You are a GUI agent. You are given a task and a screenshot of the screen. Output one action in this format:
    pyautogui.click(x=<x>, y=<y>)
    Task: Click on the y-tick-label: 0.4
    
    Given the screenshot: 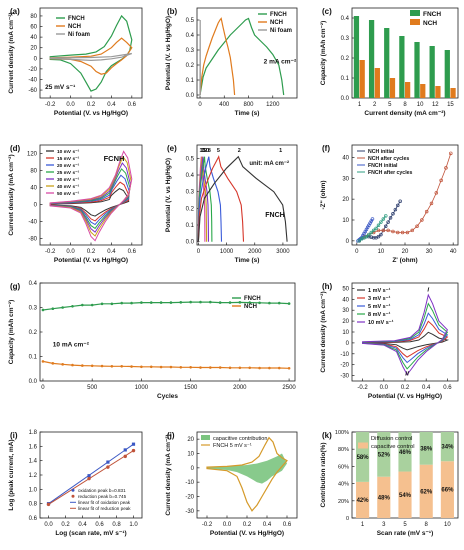 What is the action you would take?
    pyautogui.click(x=190, y=176)
    